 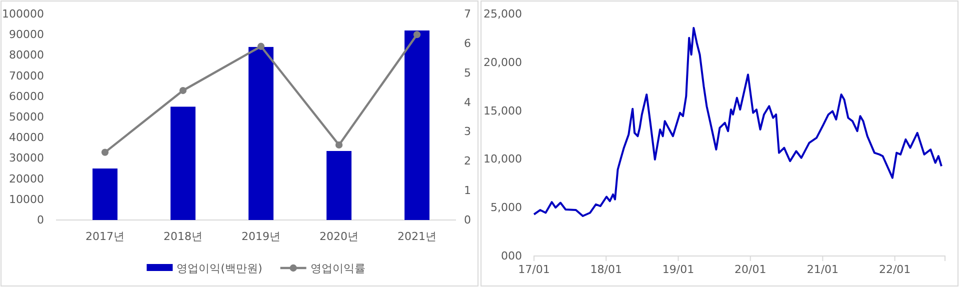 I want to click on y-tick-label: 30000, so click(x=26, y=158).